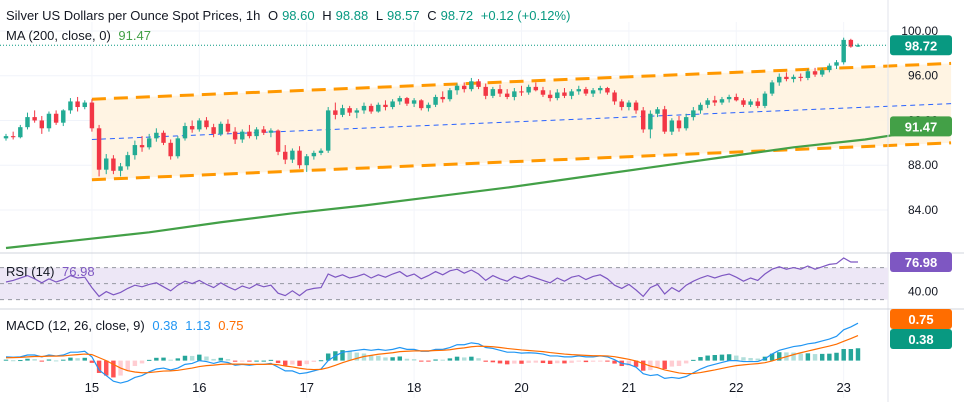  I want to click on rsi-tag-bg, so click(921, 262).